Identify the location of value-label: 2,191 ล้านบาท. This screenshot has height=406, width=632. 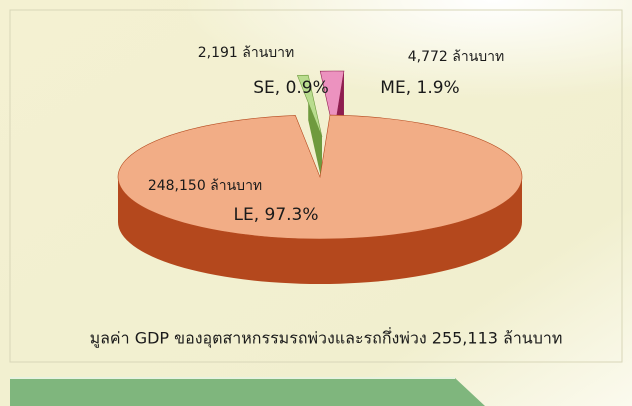
(246, 53).